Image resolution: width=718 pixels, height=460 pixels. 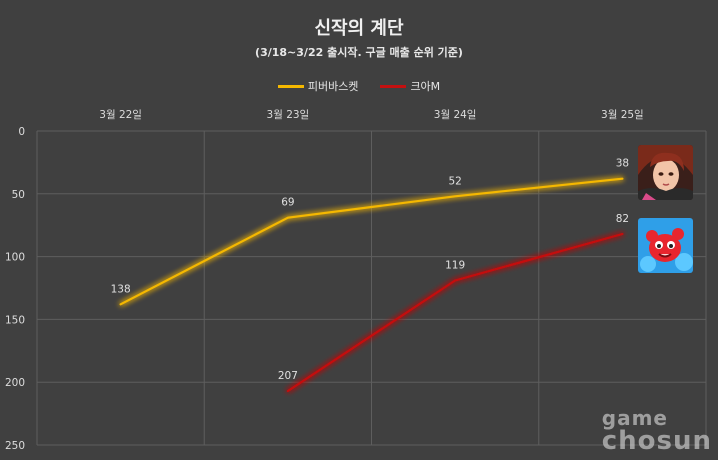 I want to click on gamechosun-watermark: game chosun, so click(x=657, y=431).